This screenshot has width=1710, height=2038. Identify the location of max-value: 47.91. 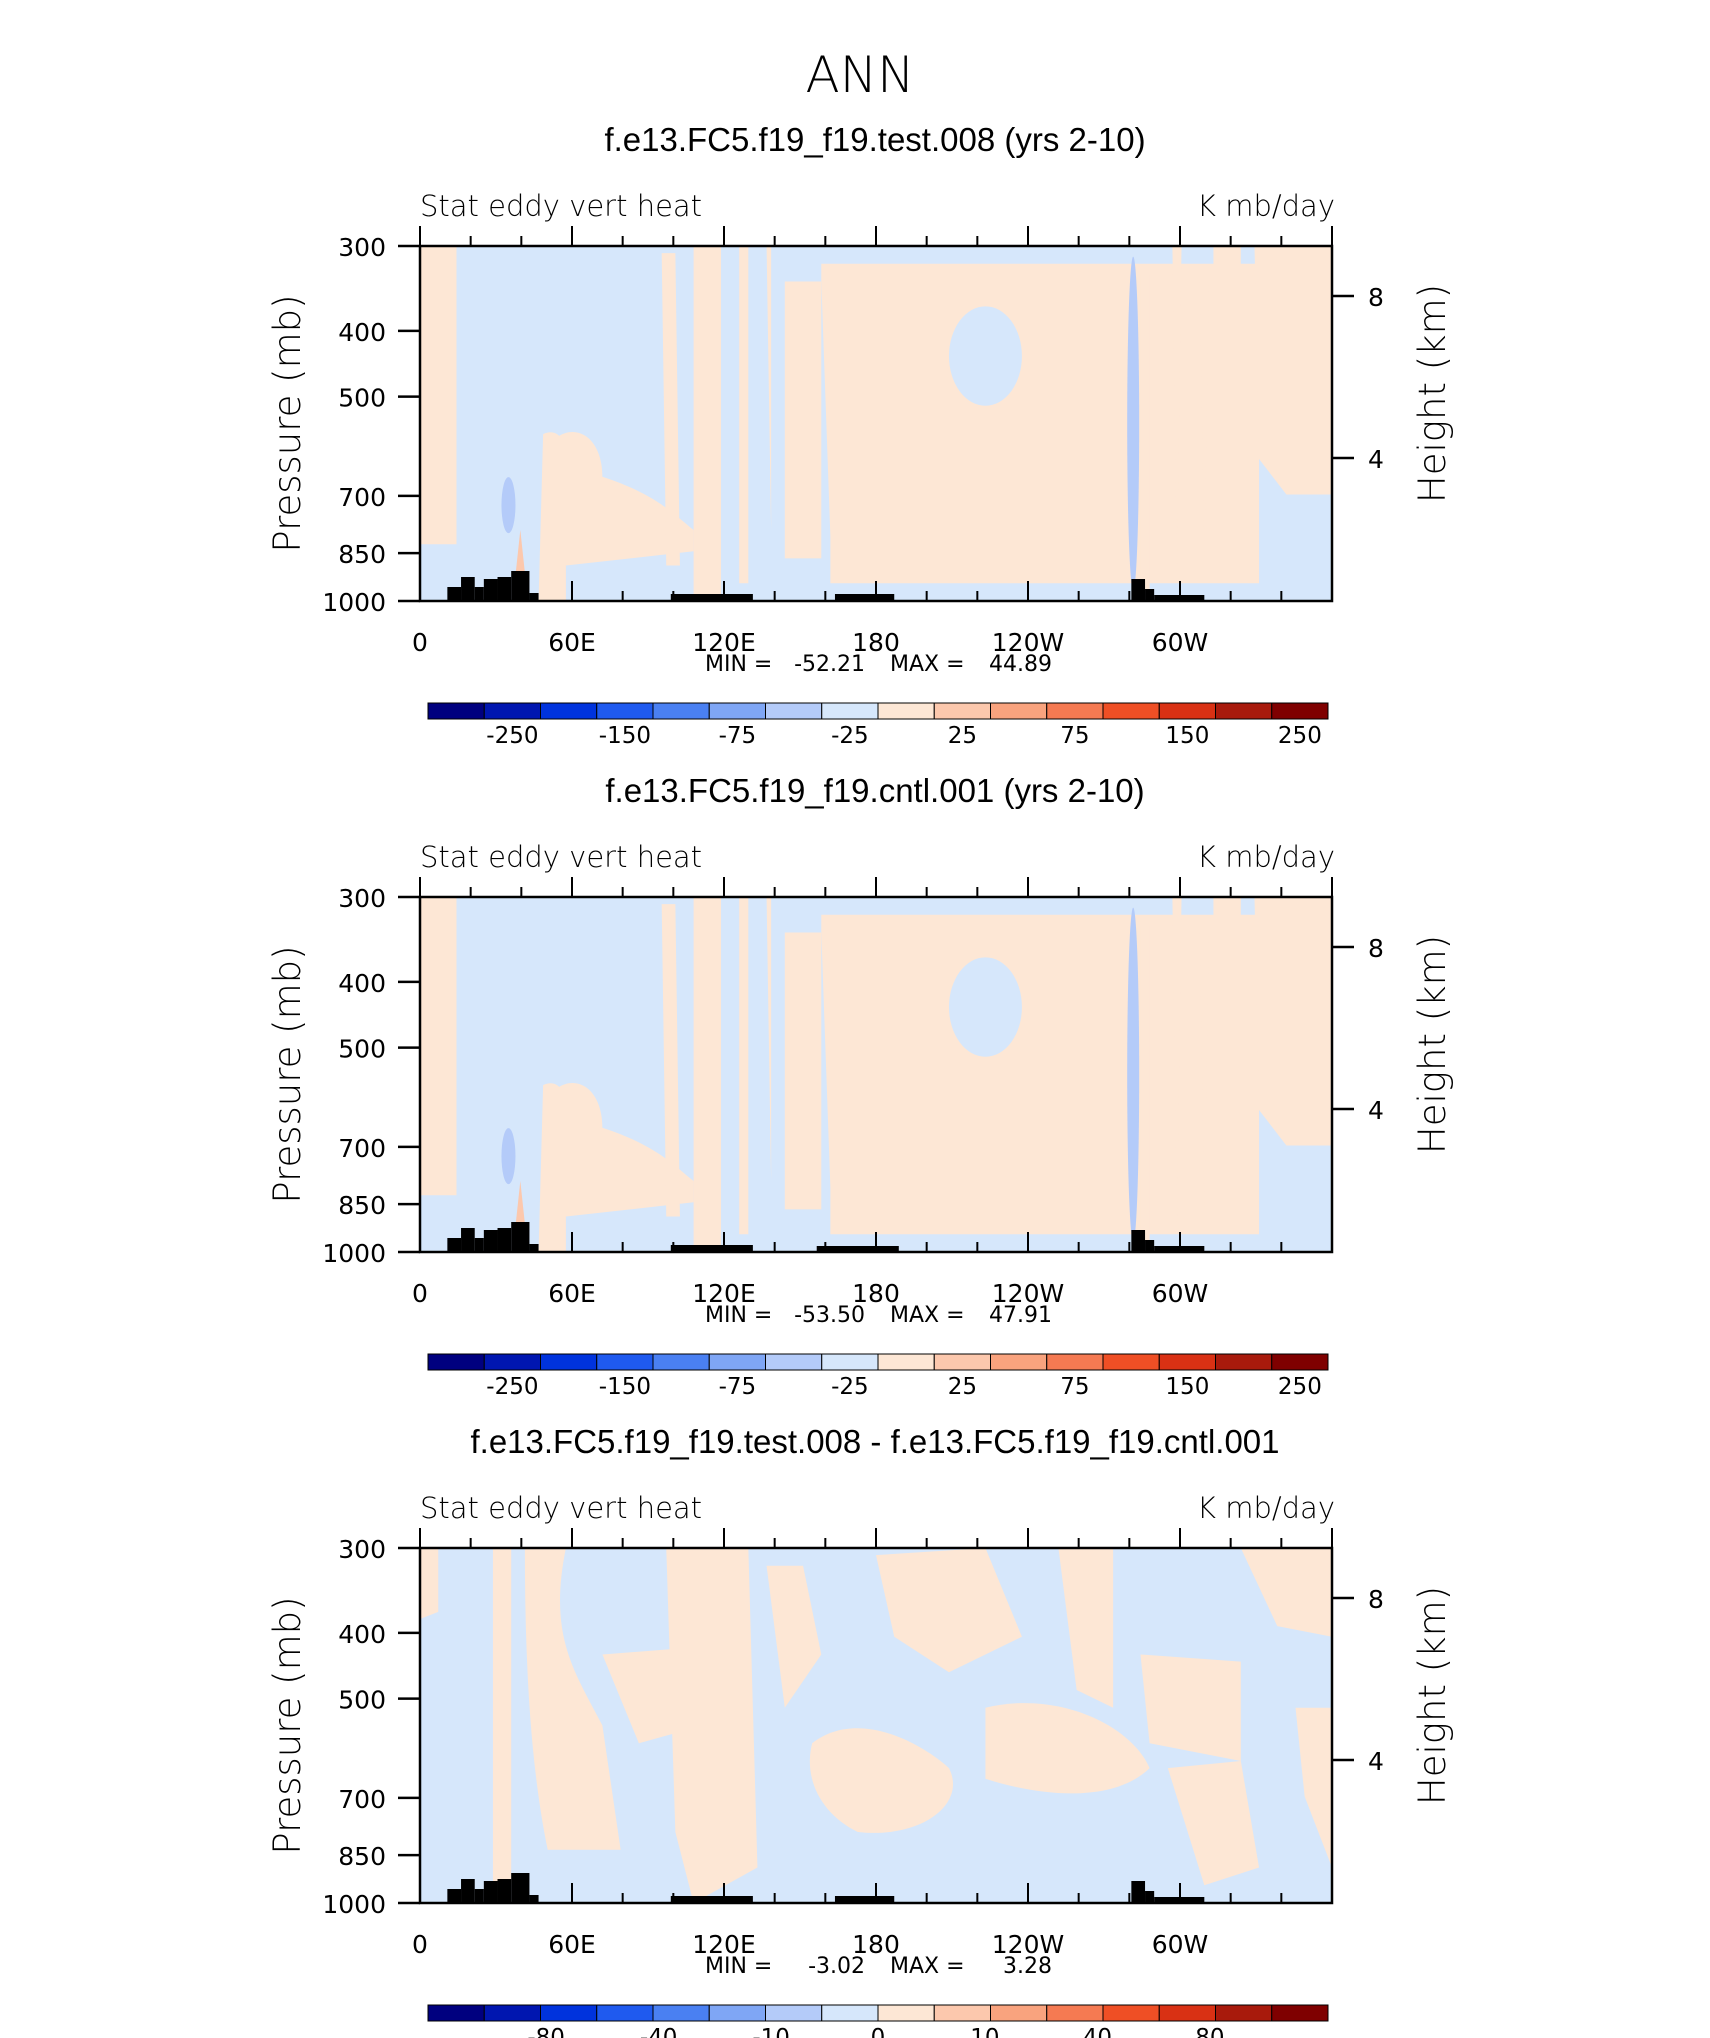
(1020, 1315).